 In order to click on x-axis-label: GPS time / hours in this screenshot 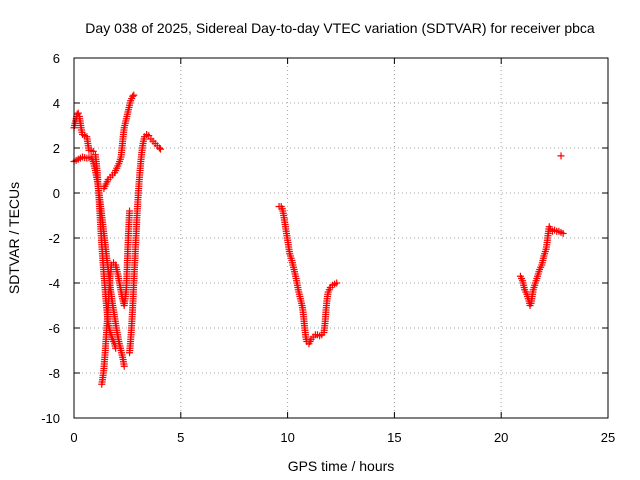, I will do `click(341, 466)`.